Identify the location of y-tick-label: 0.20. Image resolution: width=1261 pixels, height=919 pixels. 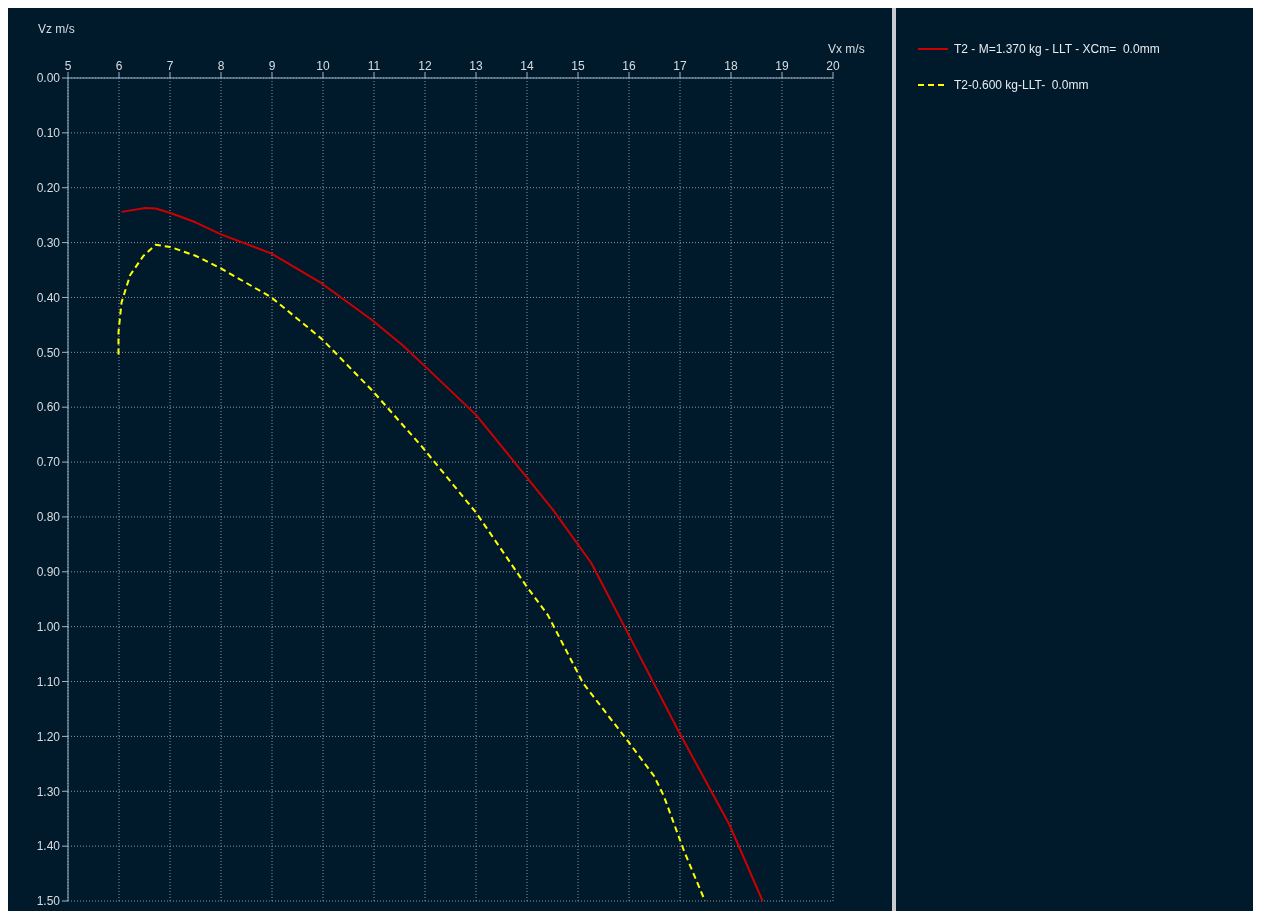
(48, 187).